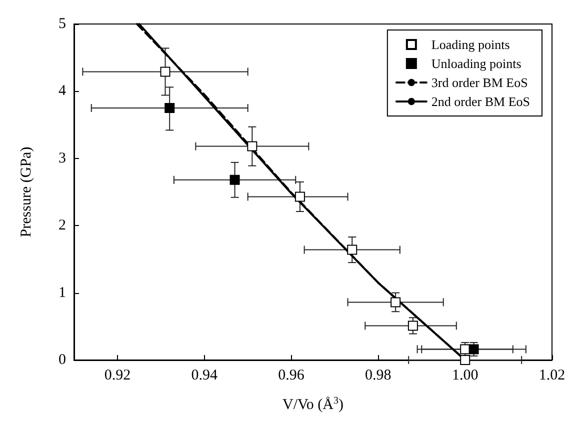 Image resolution: width=584 pixels, height=431 pixels. Describe the element at coordinates (552, 376) in the screenshot. I see `x-tick-label: 1.02` at that location.